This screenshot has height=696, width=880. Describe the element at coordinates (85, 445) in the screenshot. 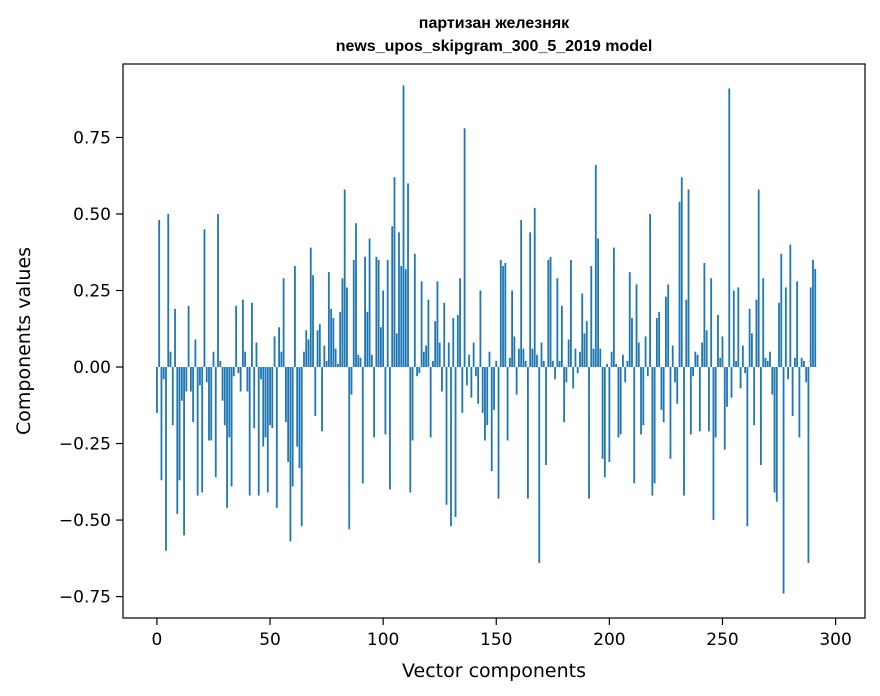

I see `y-tick-label: −0.25` at that location.